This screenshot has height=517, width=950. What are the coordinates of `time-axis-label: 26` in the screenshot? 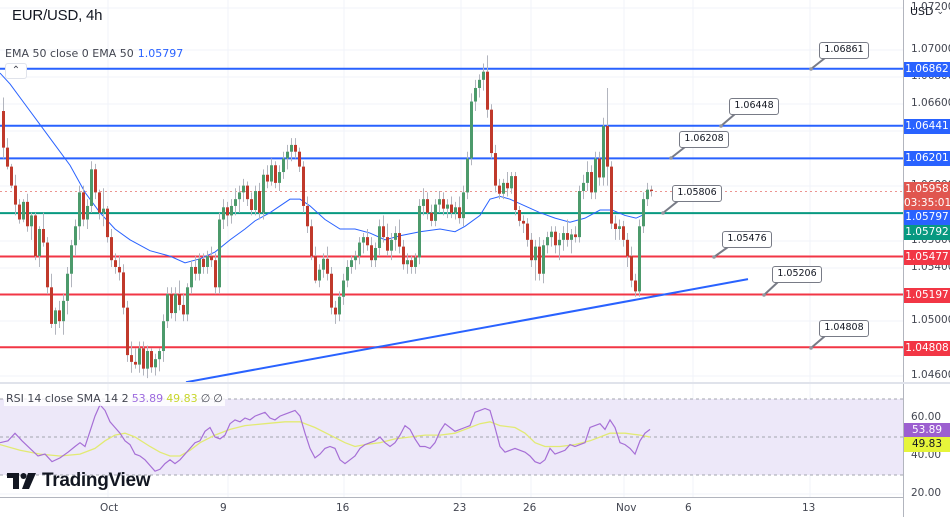 It's located at (530, 508).